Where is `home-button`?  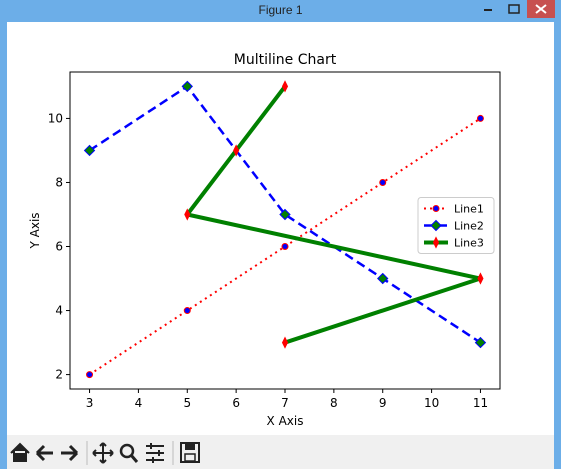 home-button is located at coordinates (20, 452).